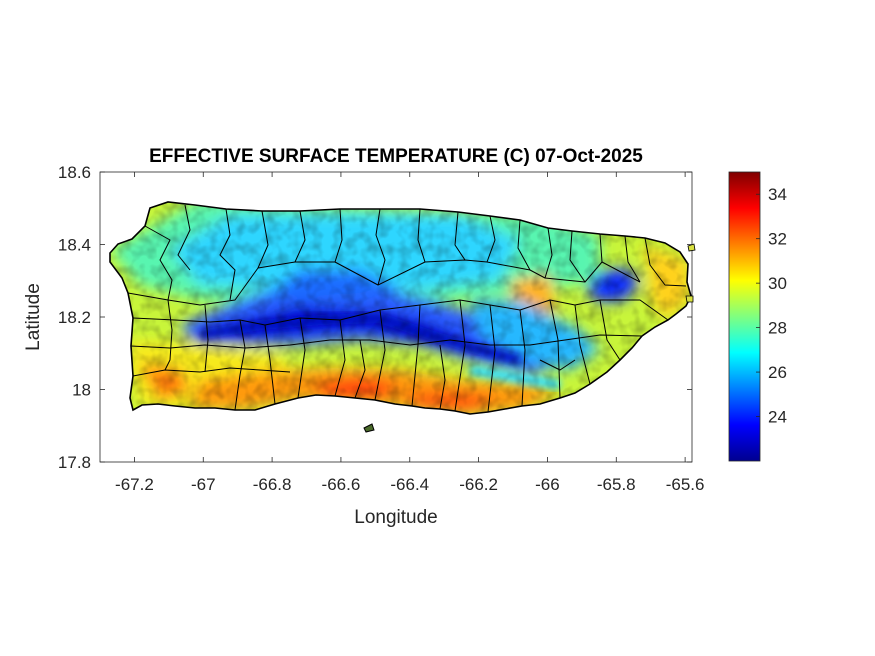 Image resolution: width=875 pixels, height=656 pixels. I want to click on x-tick-label: -66.4, so click(409, 484).